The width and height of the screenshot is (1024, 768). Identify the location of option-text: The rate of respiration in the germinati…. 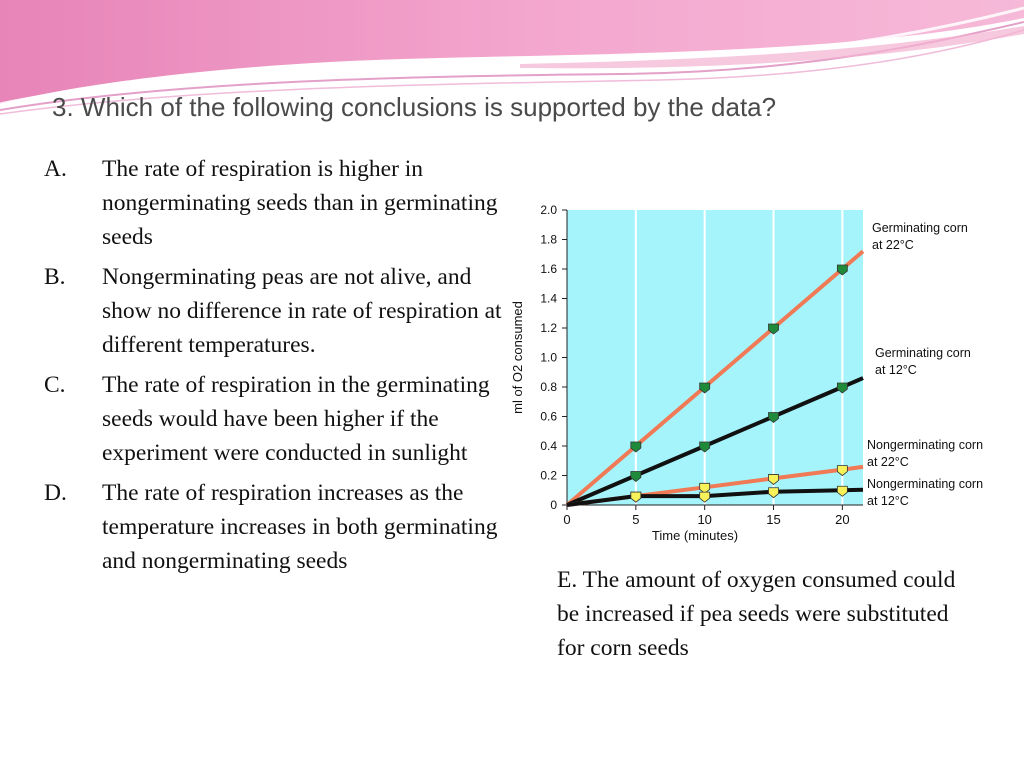
(296, 419).